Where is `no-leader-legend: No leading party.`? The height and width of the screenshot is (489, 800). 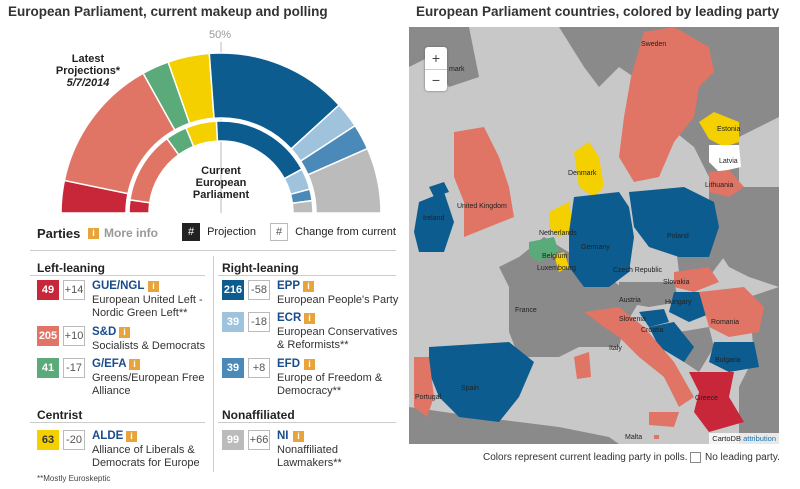 no-leader-legend: No leading party. is located at coordinates (735, 457).